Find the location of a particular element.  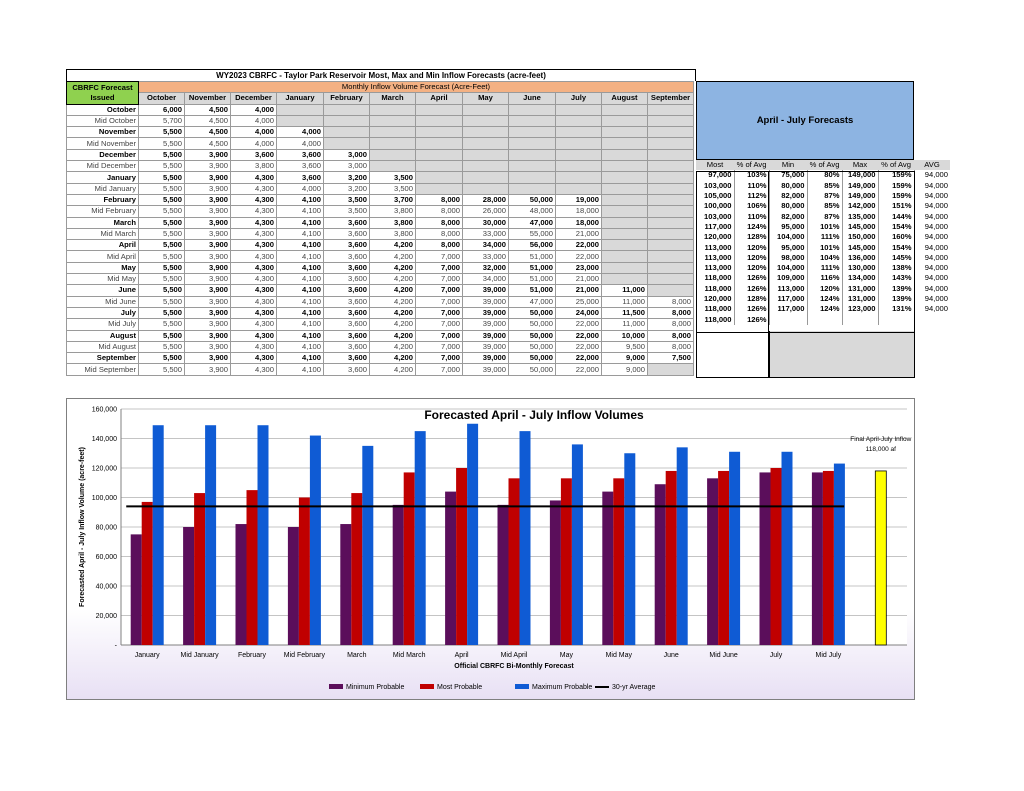

table-row: December 5,500 3,900 3,600 3,600 3,000 is located at coordinates (380, 155).